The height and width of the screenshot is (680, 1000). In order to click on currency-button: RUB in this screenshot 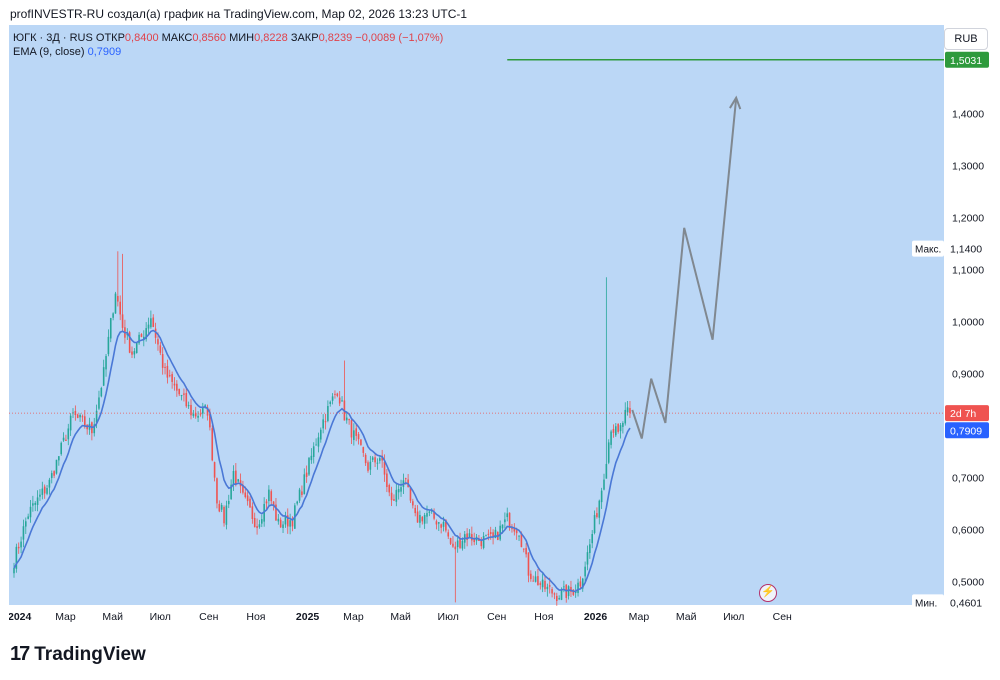, I will do `click(966, 39)`.